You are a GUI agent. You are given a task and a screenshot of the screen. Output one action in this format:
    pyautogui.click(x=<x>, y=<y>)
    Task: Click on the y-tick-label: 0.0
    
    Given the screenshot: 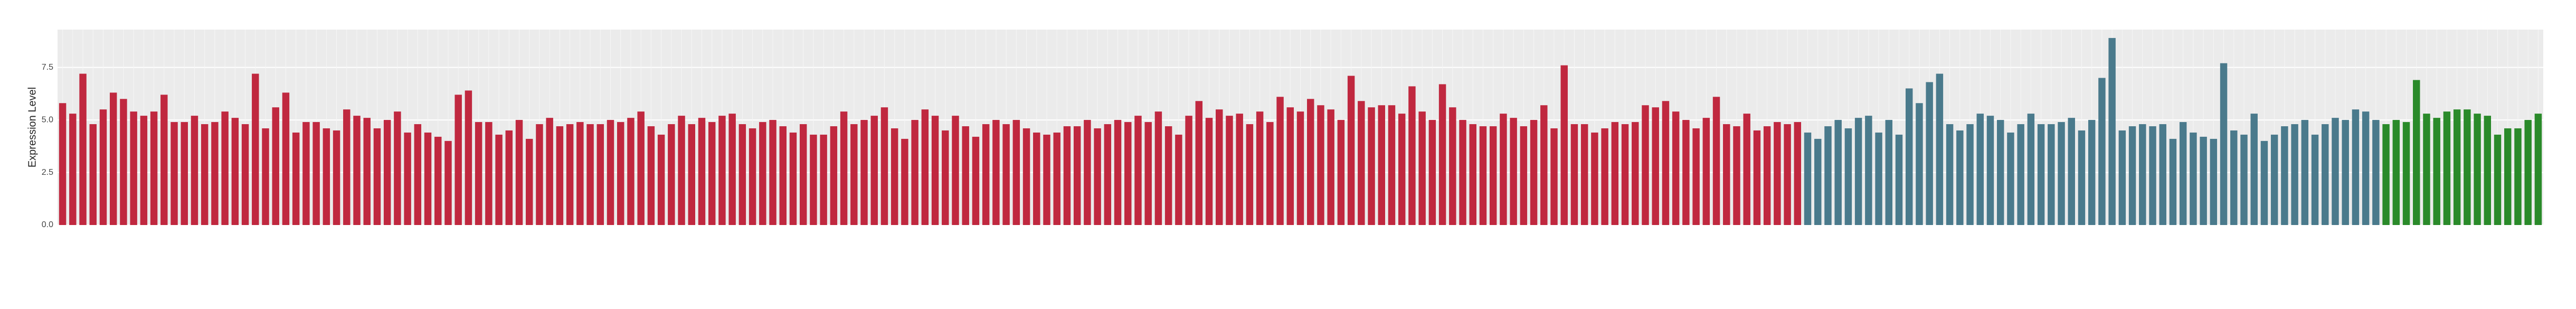 What is the action you would take?
    pyautogui.click(x=47, y=224)
    